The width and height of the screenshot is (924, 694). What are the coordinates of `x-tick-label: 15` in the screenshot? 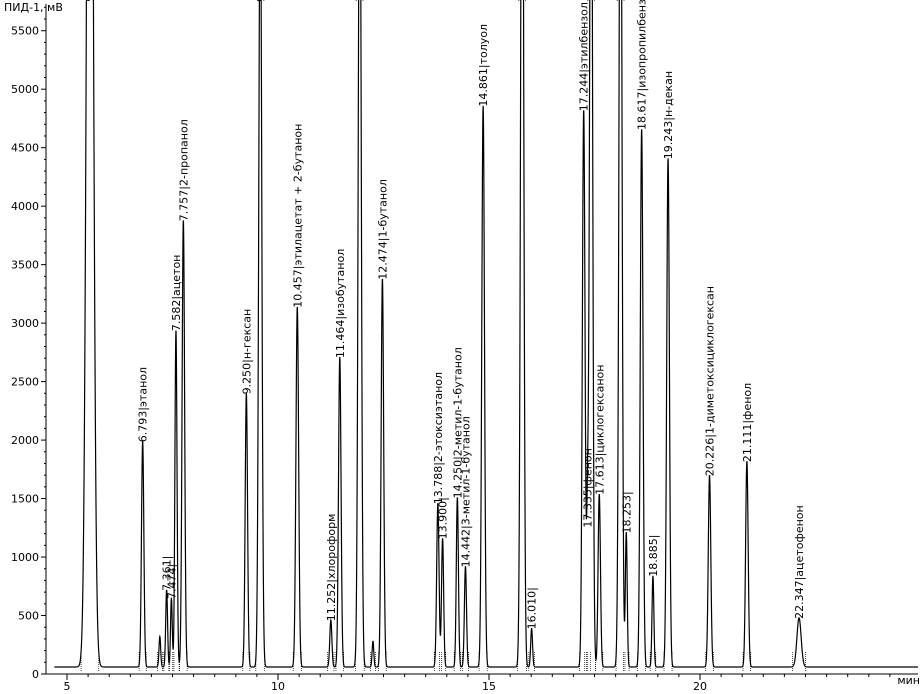 It's located at (489, 686).